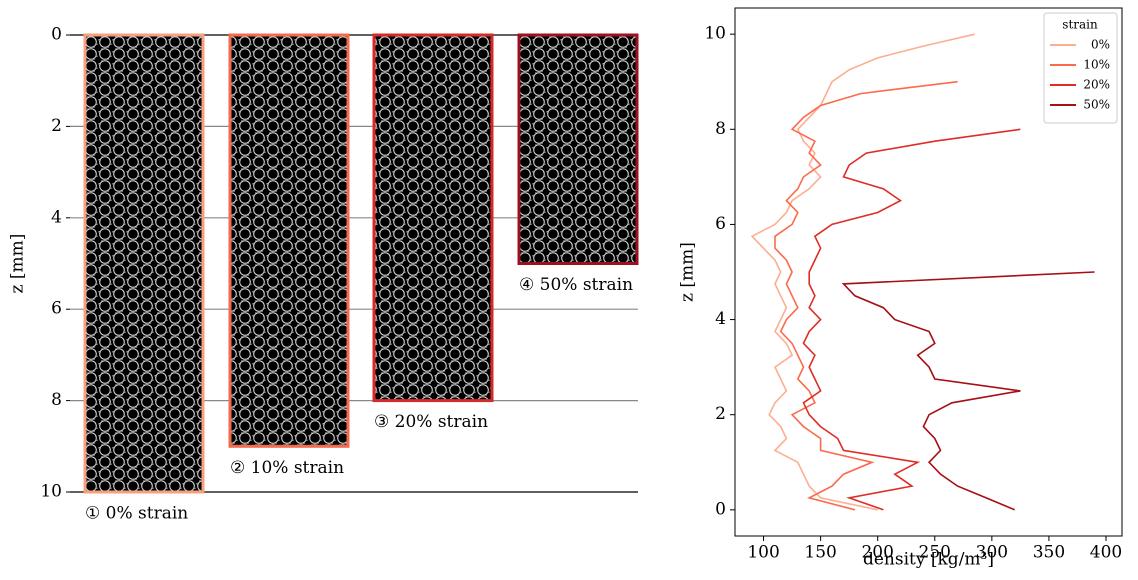 Image resolution: width=1138 pixels, height=580 pixels. Describe the element at coordinates (1080, 25) in the screenshot. I see `legend-title: strain` at that location.